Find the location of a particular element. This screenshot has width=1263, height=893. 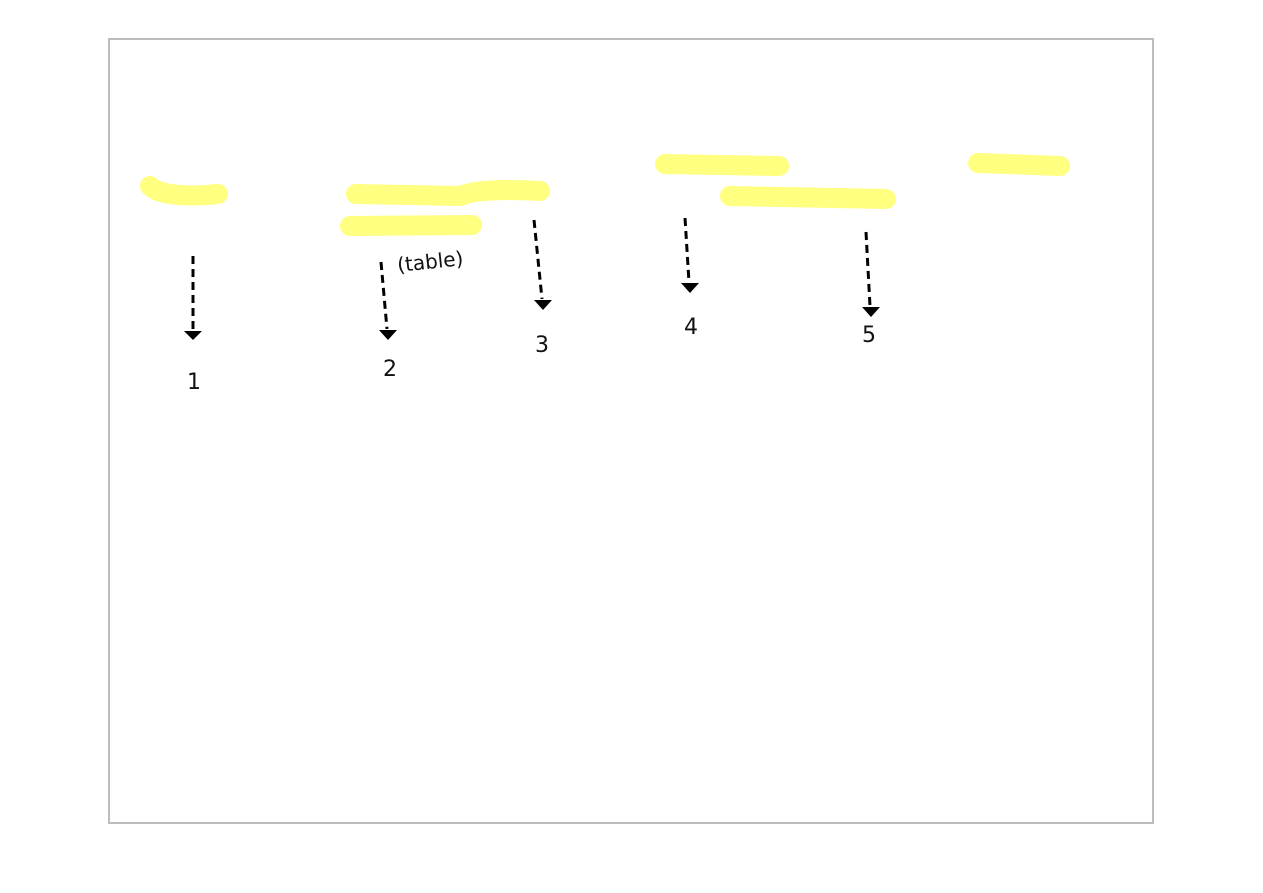

highlight-group is located at coordinates (605, 194).